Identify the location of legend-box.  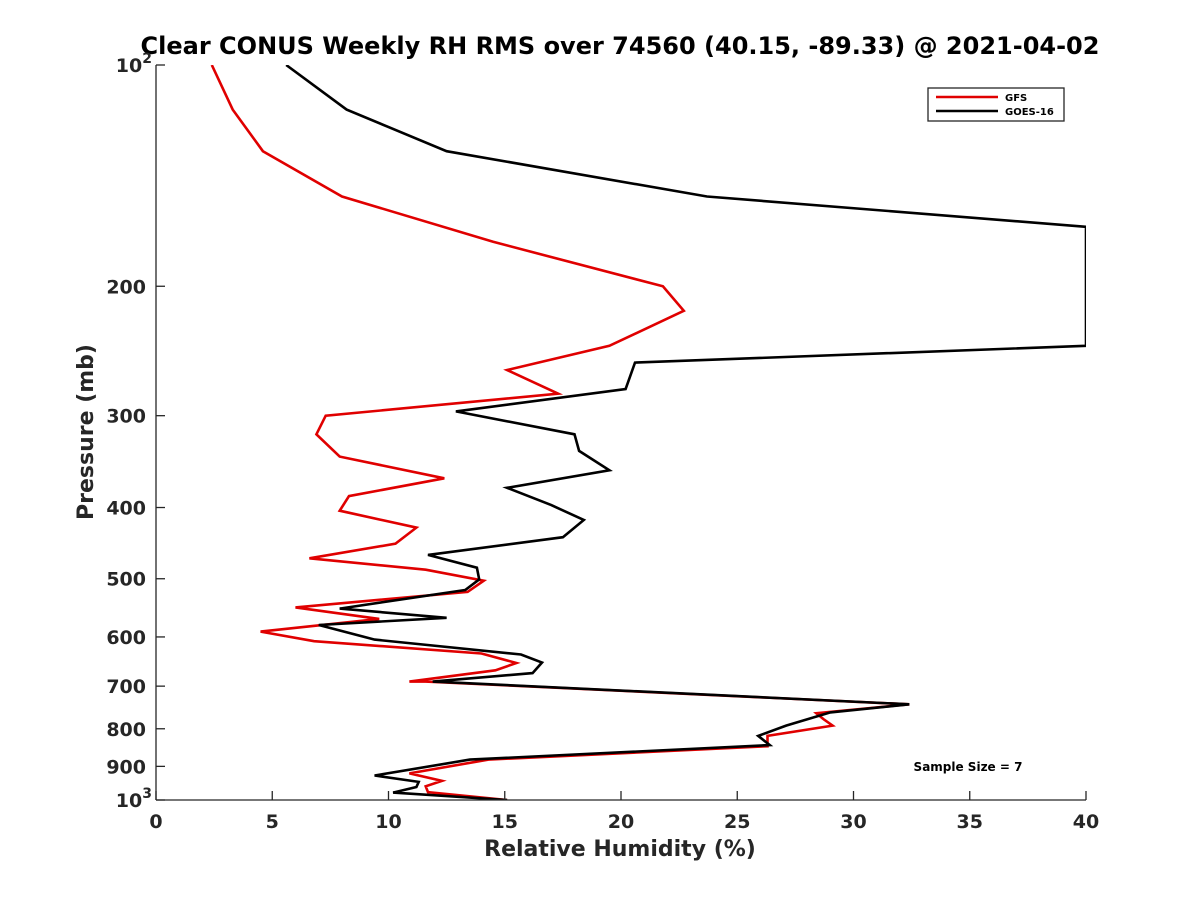
(996, 104).